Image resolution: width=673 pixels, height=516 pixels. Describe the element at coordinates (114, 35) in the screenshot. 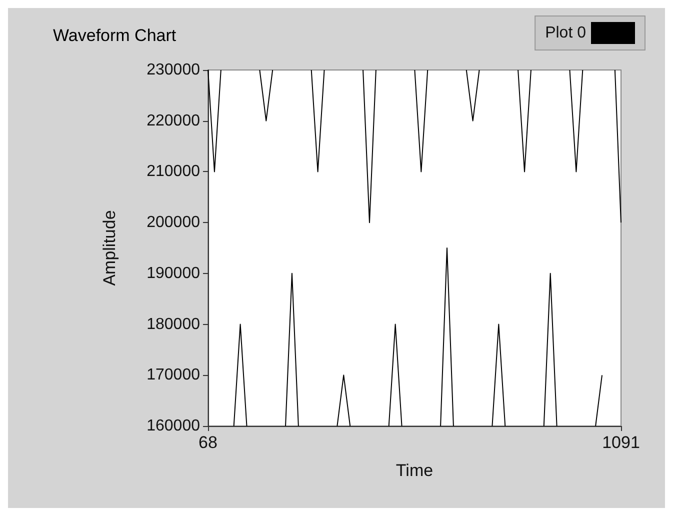

I see `chart-title: Waveform Chart` at that location.